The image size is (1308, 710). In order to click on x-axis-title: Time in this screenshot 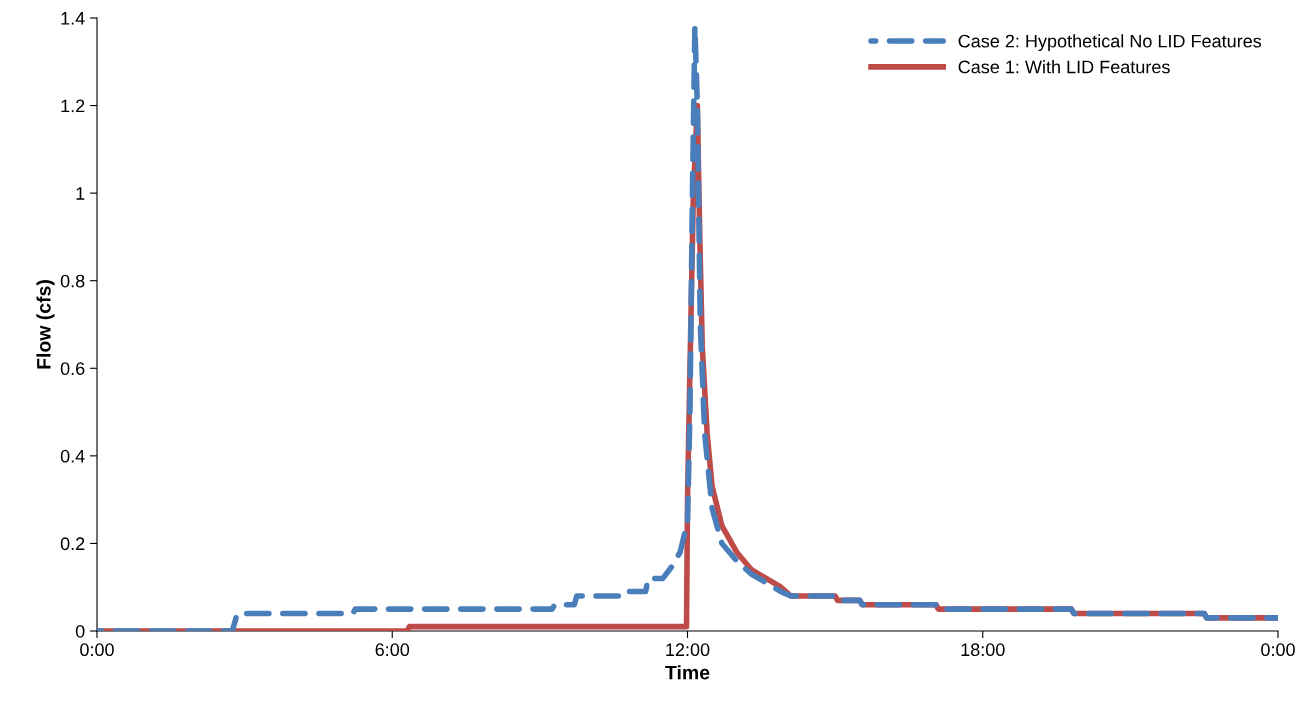, I will do `click(687, 672)`.